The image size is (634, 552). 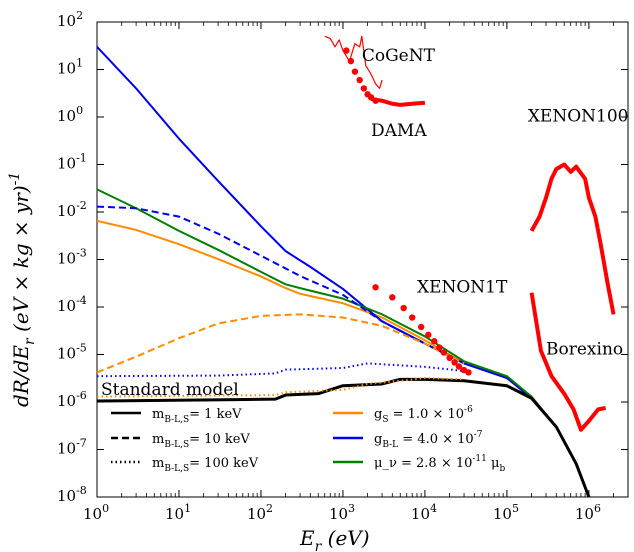 I want to click on x-tick-label: 10⁴, so click(x=424, y=512).